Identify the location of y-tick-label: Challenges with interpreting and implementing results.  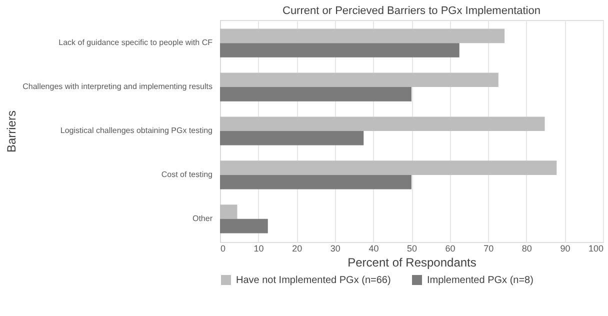
(117, 87).